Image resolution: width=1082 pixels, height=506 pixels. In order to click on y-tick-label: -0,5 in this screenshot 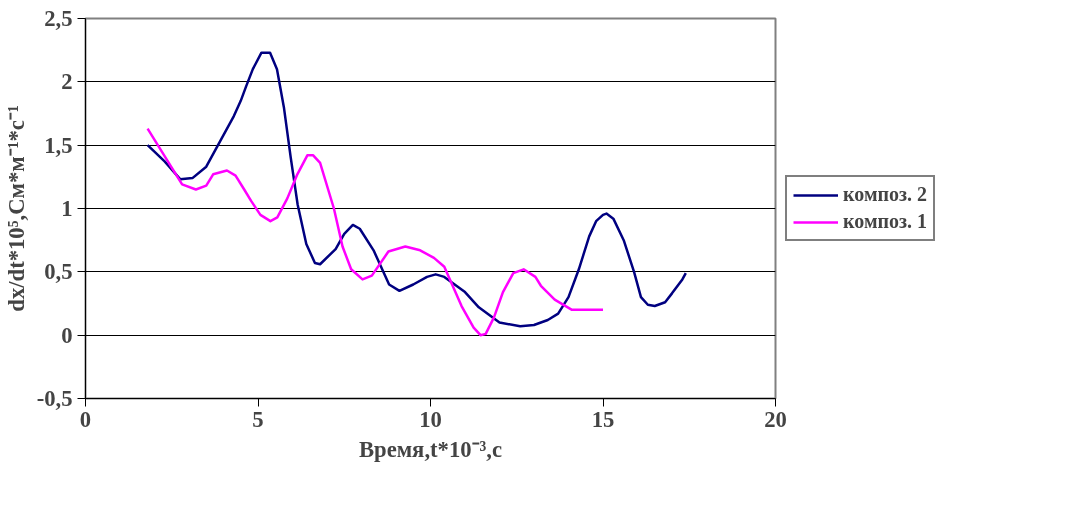, I will do `click(54, 398)`.